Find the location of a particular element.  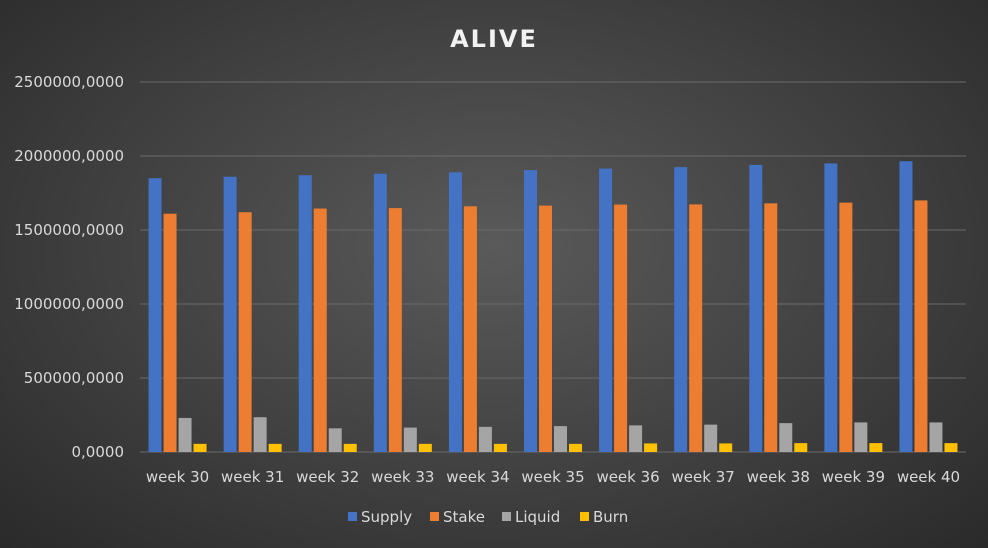

chart-title: ALIVE is located at coordinates (494, 39).